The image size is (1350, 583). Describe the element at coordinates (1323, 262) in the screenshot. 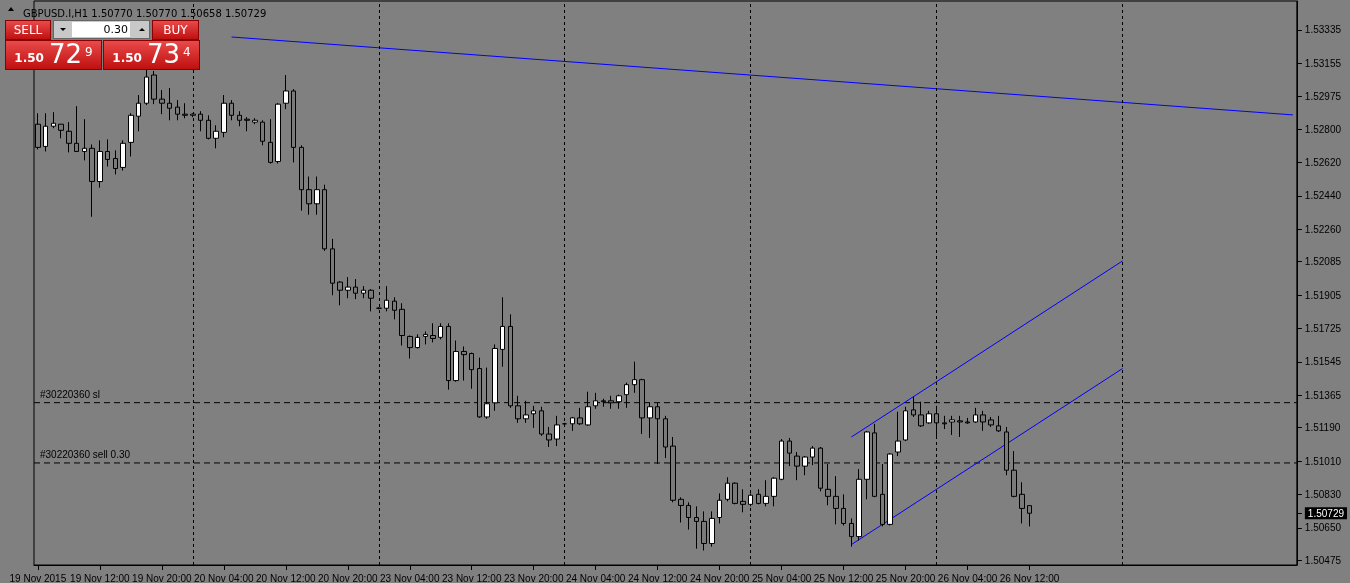

I see `y-tick-label: 1.52085` at that location.